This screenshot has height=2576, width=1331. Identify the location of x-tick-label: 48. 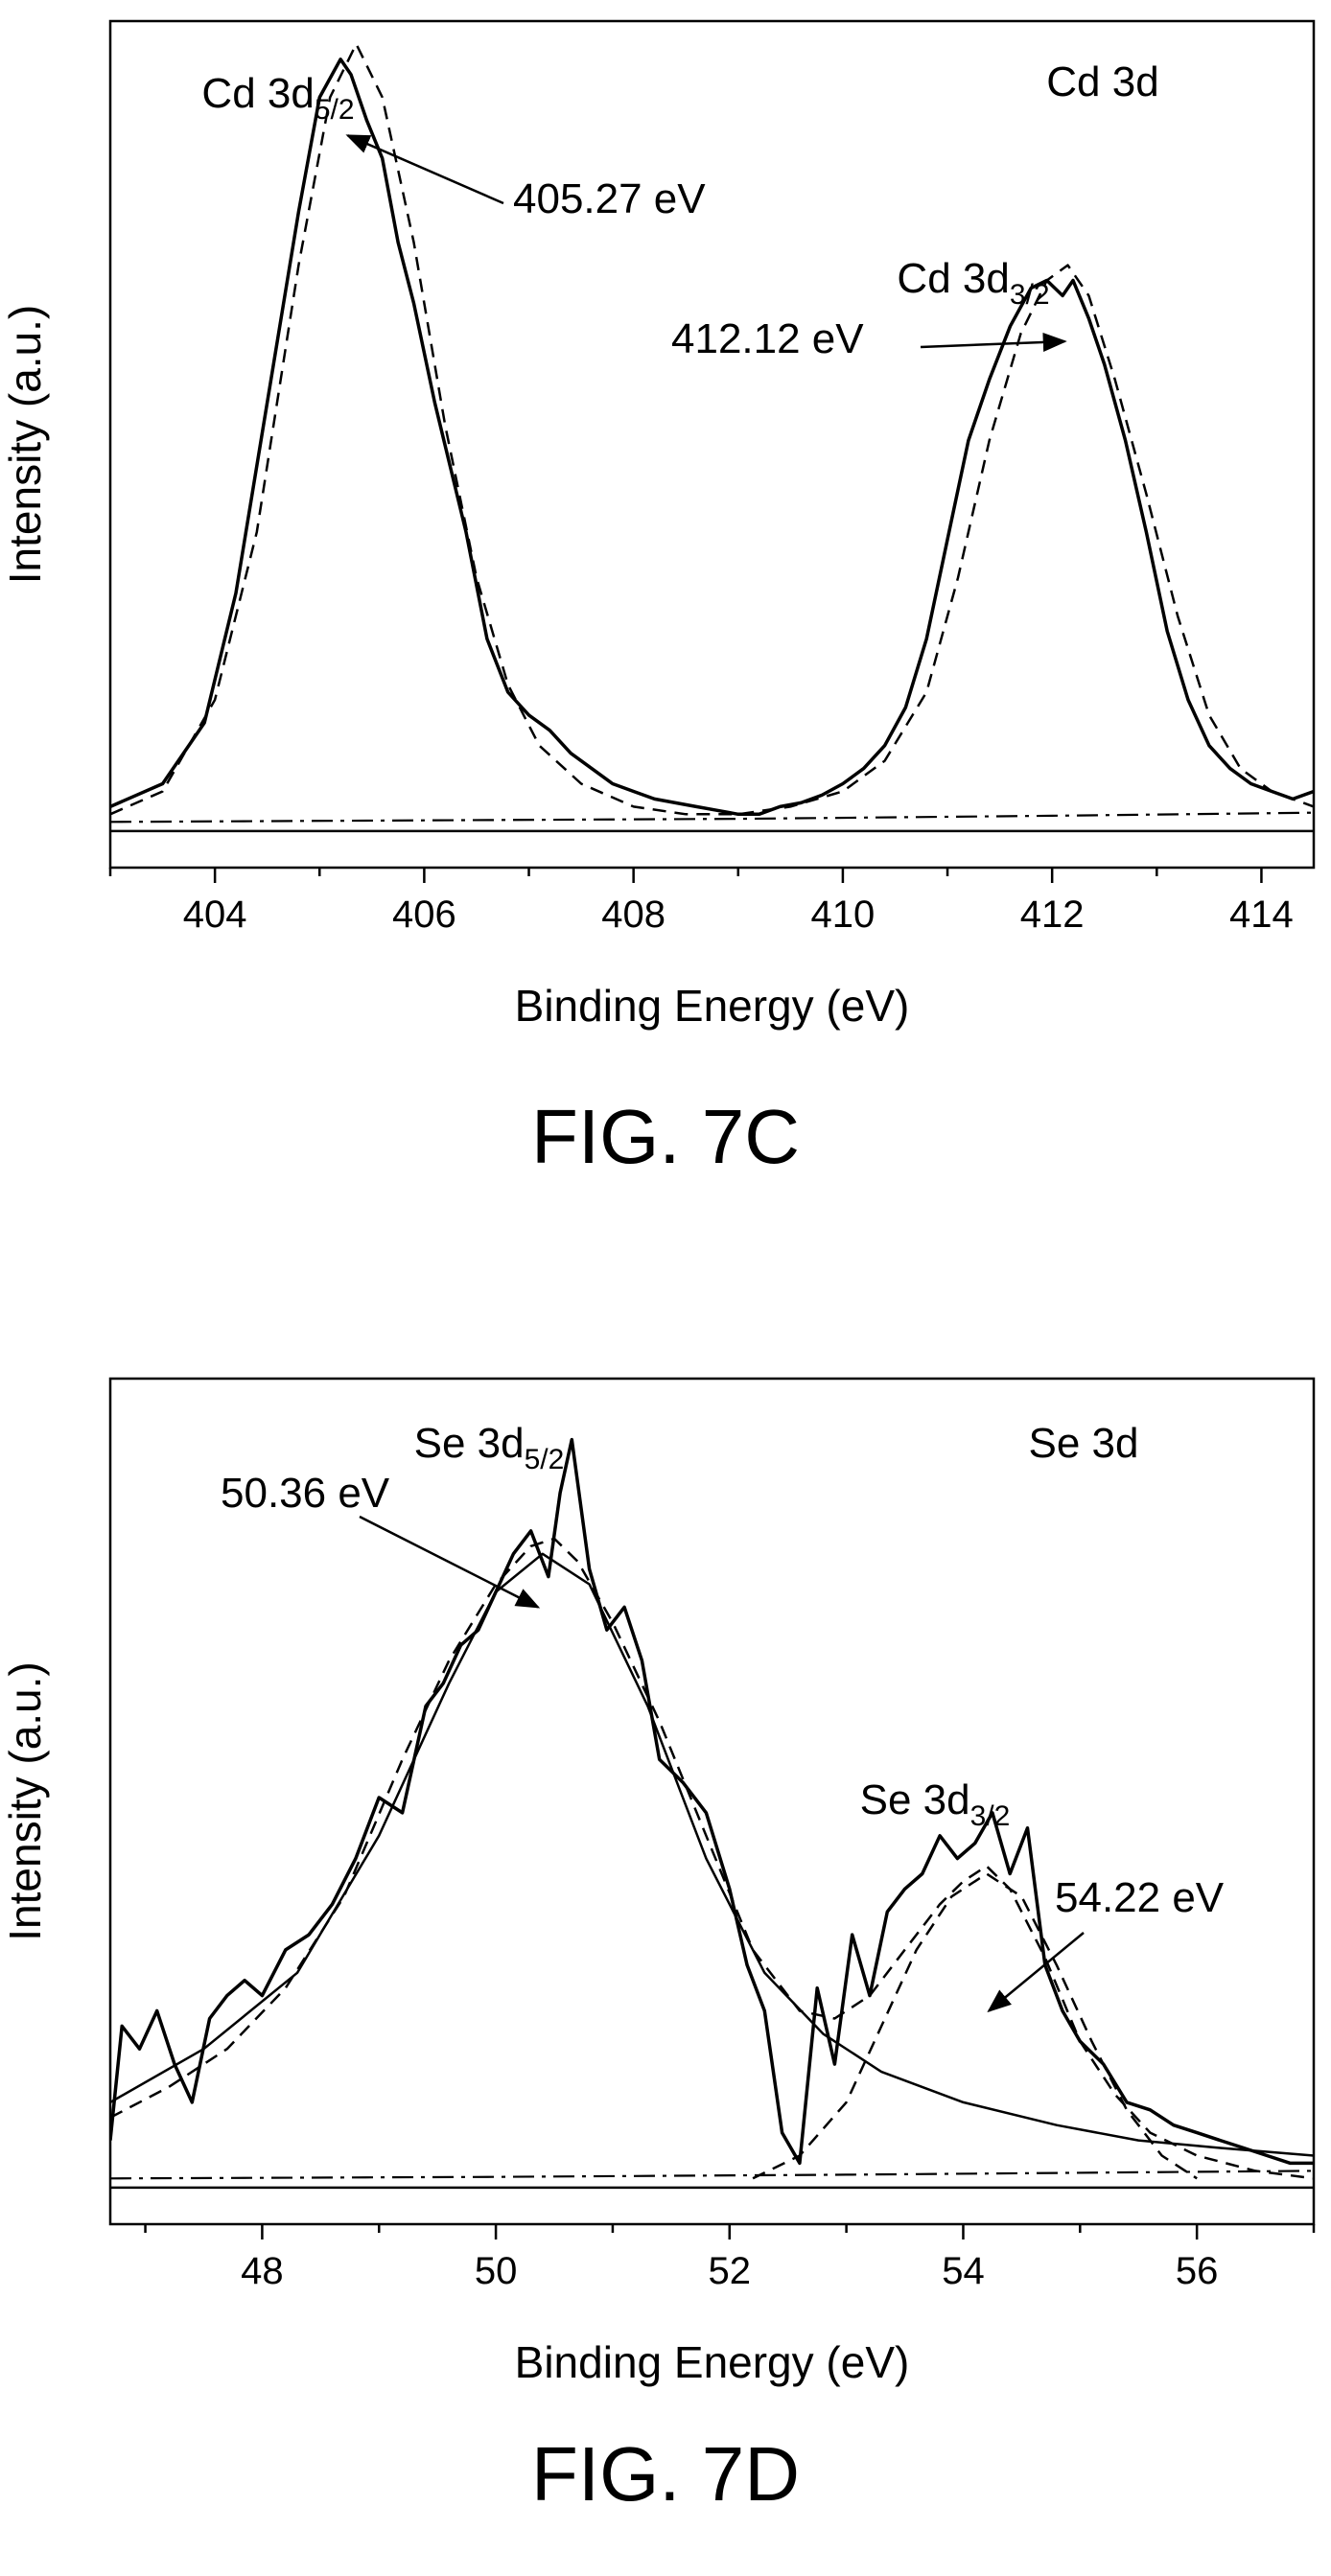
(262, 2271).